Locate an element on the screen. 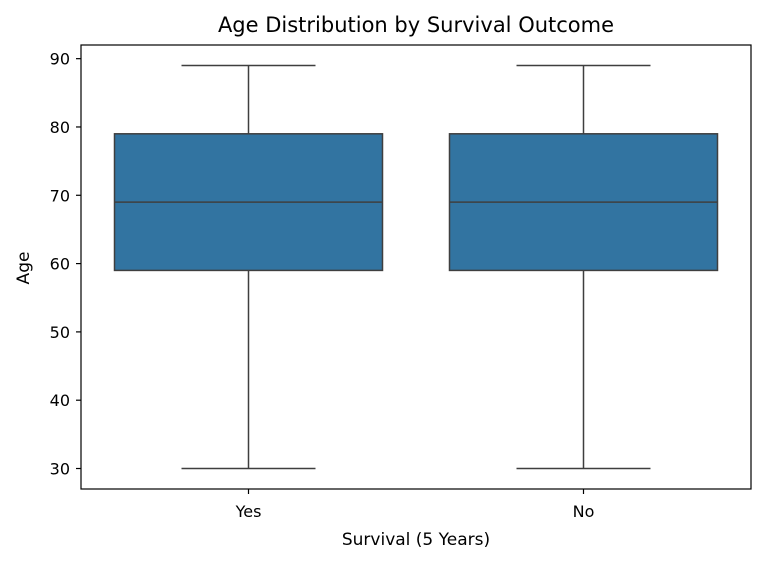 The image size is (764, 563). x-axis: Yes No is located at coordinates (415, 505).